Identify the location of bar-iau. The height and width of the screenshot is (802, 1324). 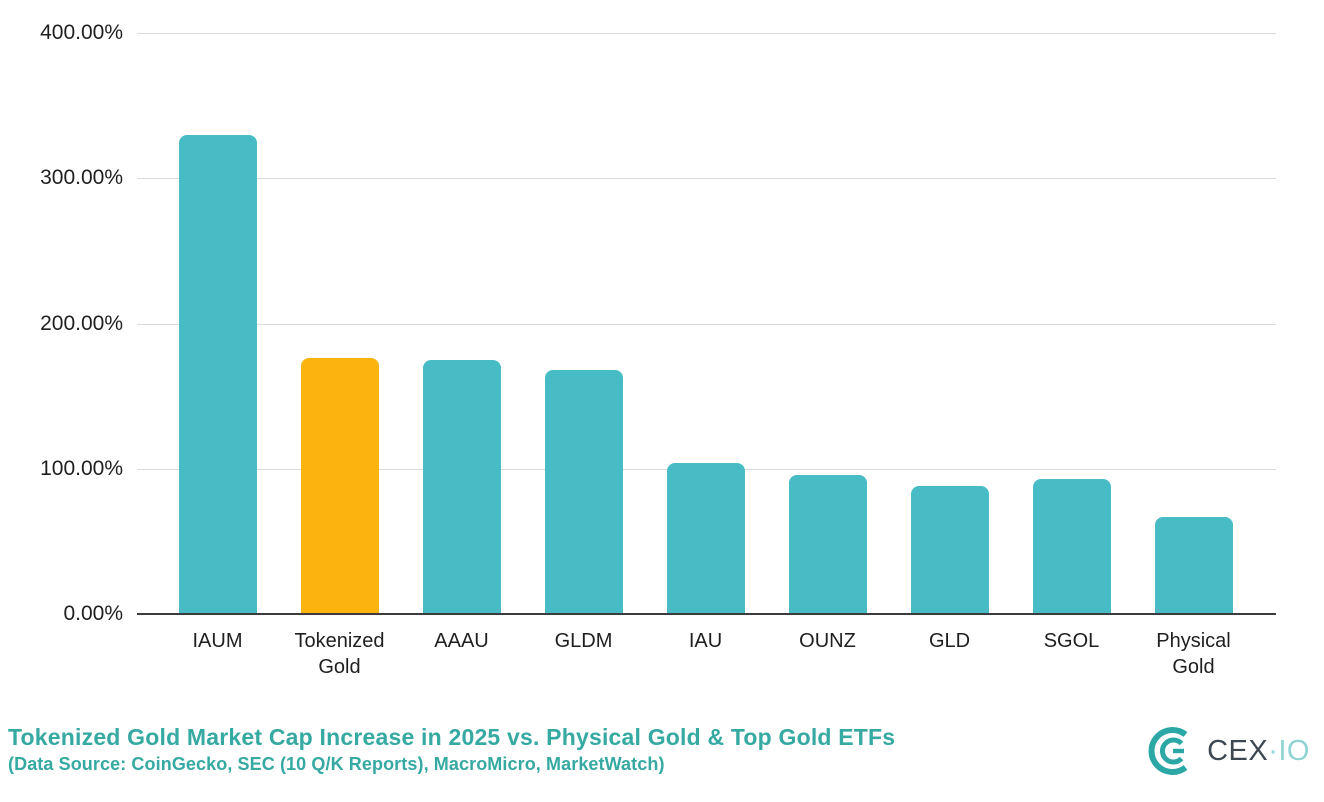
(705, 538).